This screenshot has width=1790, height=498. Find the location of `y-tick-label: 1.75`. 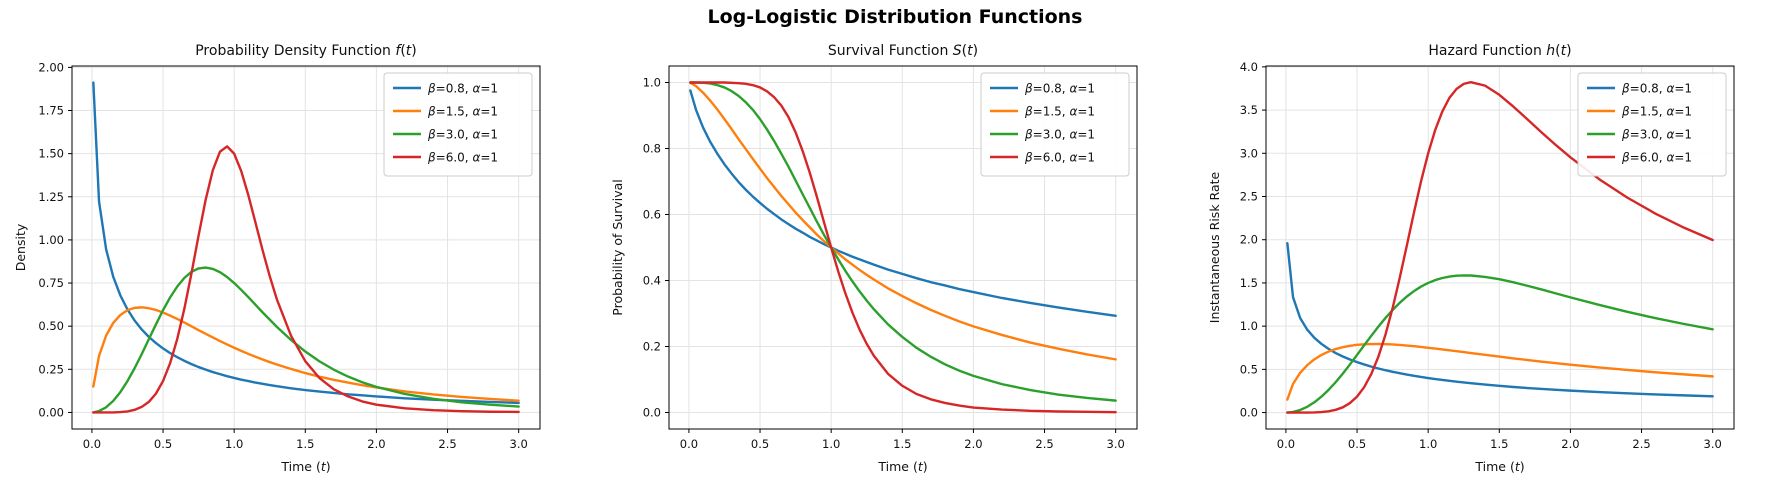

y-tick-label: 1.75 is located at coordinates (51, 111).